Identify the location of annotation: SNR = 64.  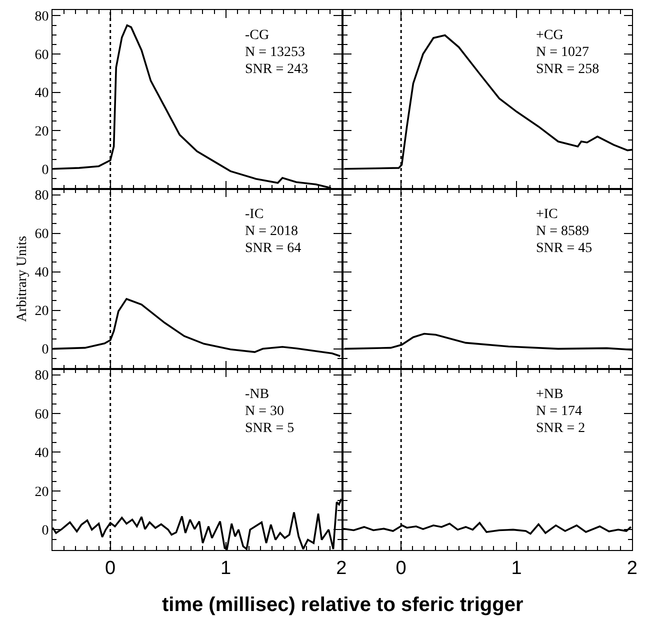
(273, 248).